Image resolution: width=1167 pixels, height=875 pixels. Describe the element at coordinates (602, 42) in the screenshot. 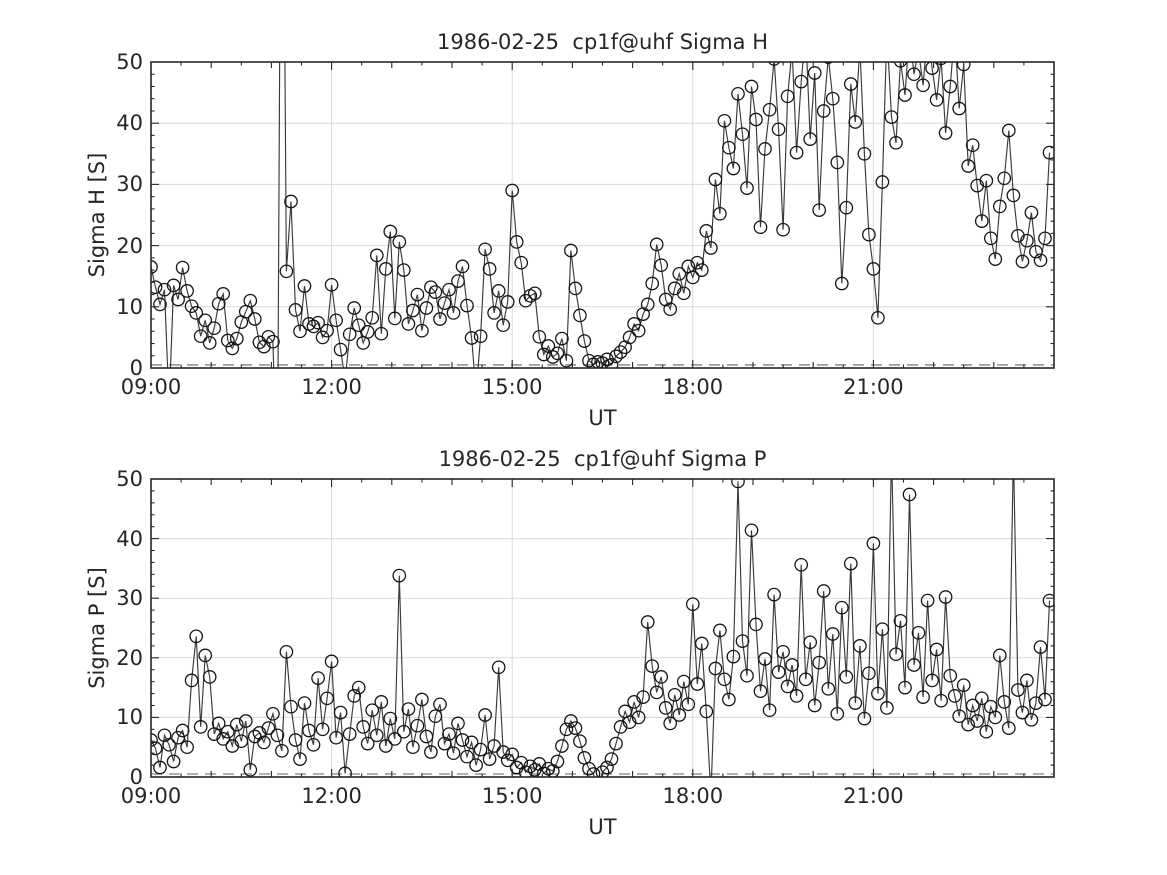

I see `chart-title-sigma-h: 1986-02-25 cp1f@uhf Sigma H` at that location.